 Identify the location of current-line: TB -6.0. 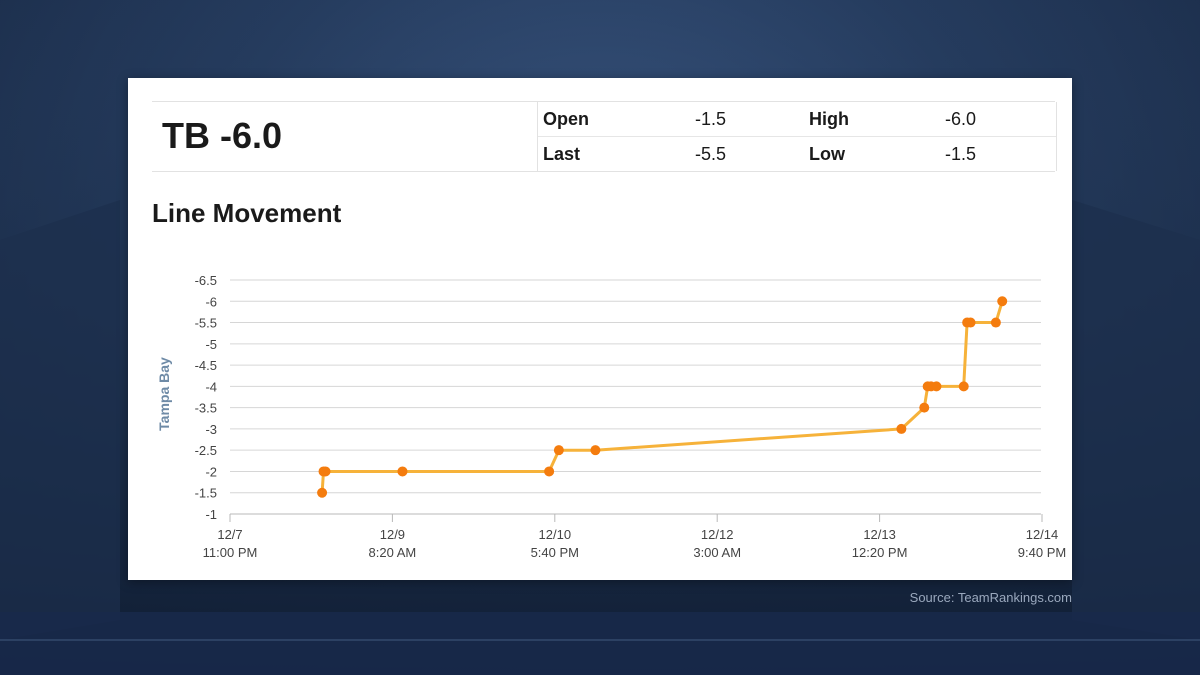
(222, 135).